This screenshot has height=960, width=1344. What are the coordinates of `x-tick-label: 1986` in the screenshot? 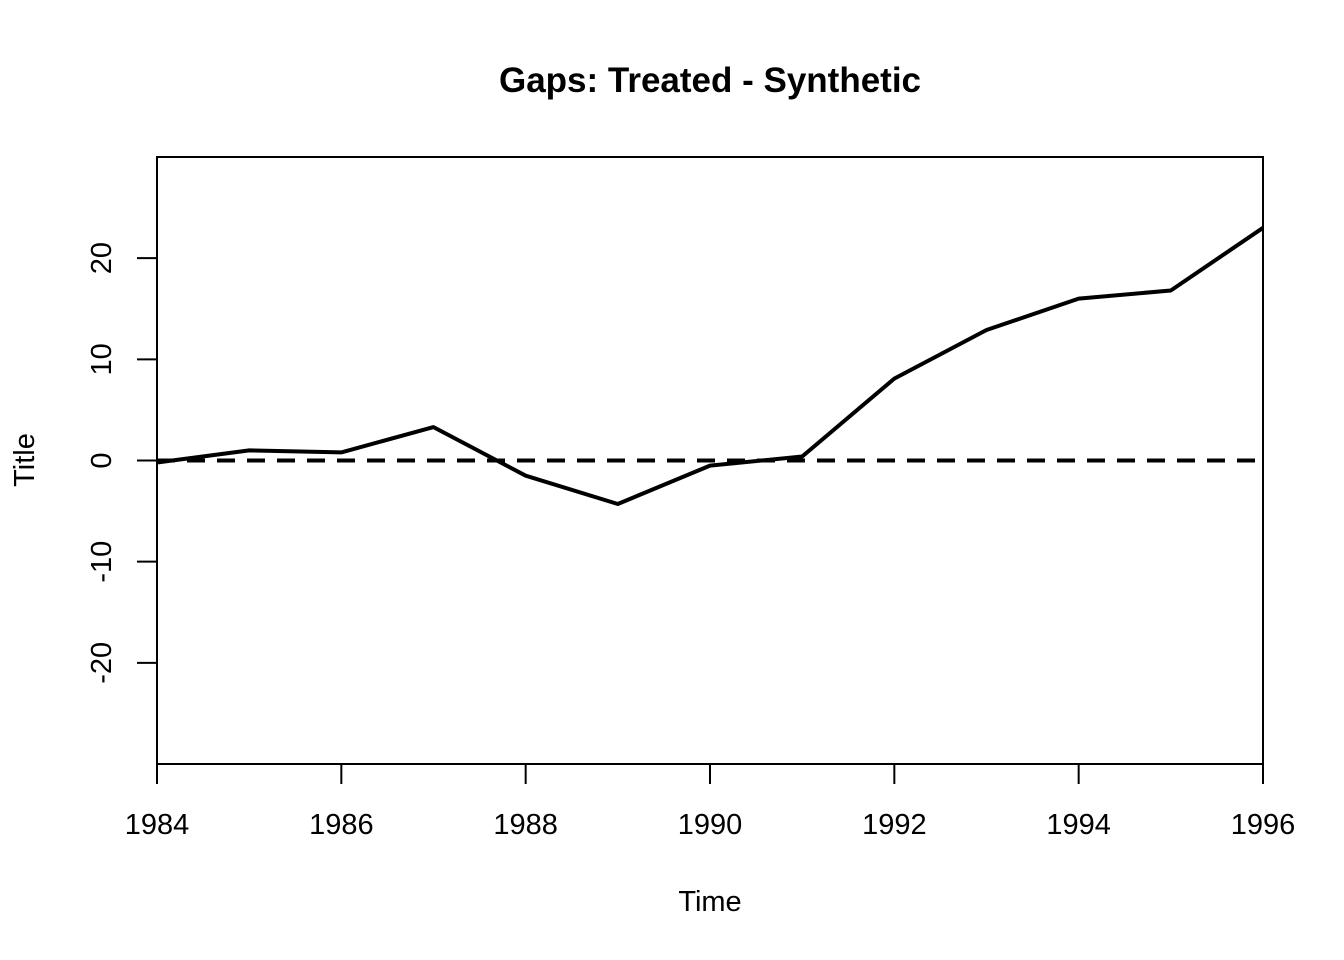 It's located at (341, 825).